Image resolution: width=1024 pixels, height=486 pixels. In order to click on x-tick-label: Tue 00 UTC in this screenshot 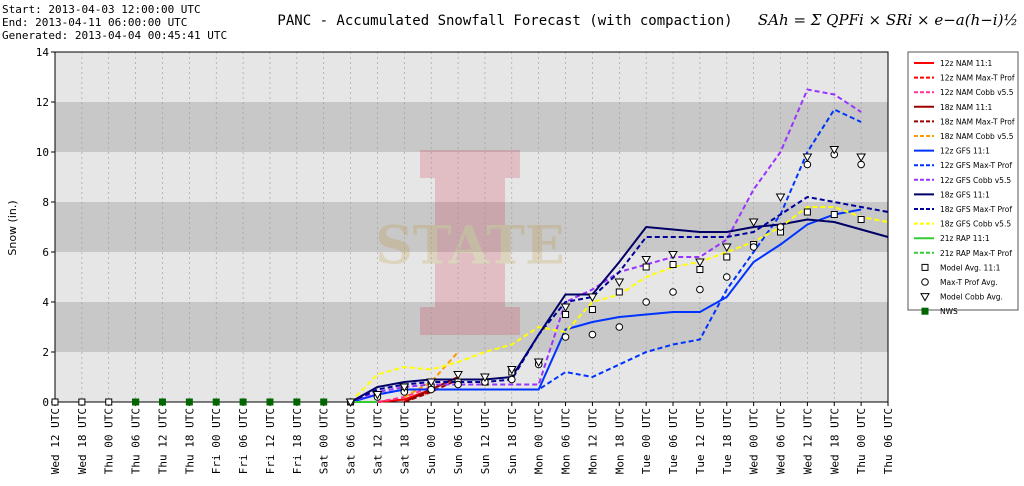, I will do `click(646, 441)`.